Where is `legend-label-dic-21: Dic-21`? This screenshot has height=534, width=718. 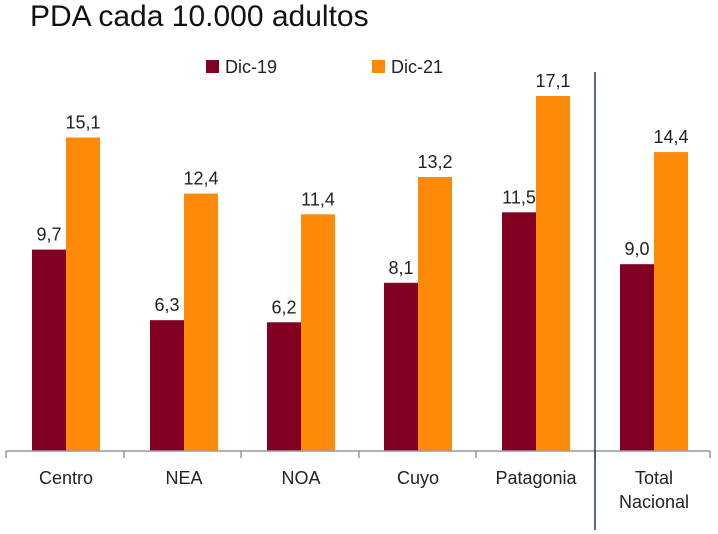
legend-label-dic-21: Dic-21 is located at coordinates (417, 67).